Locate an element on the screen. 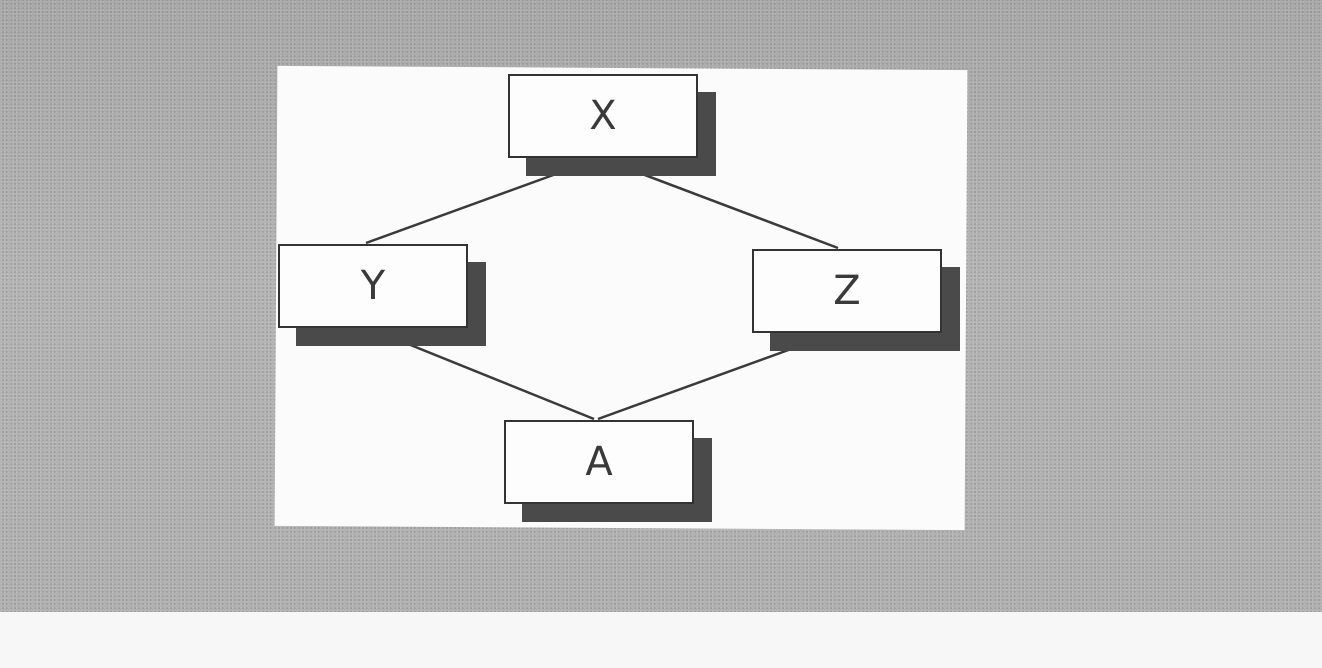 The image size is (1322, 668). node-y: Y is located at coordinates (382, 295).